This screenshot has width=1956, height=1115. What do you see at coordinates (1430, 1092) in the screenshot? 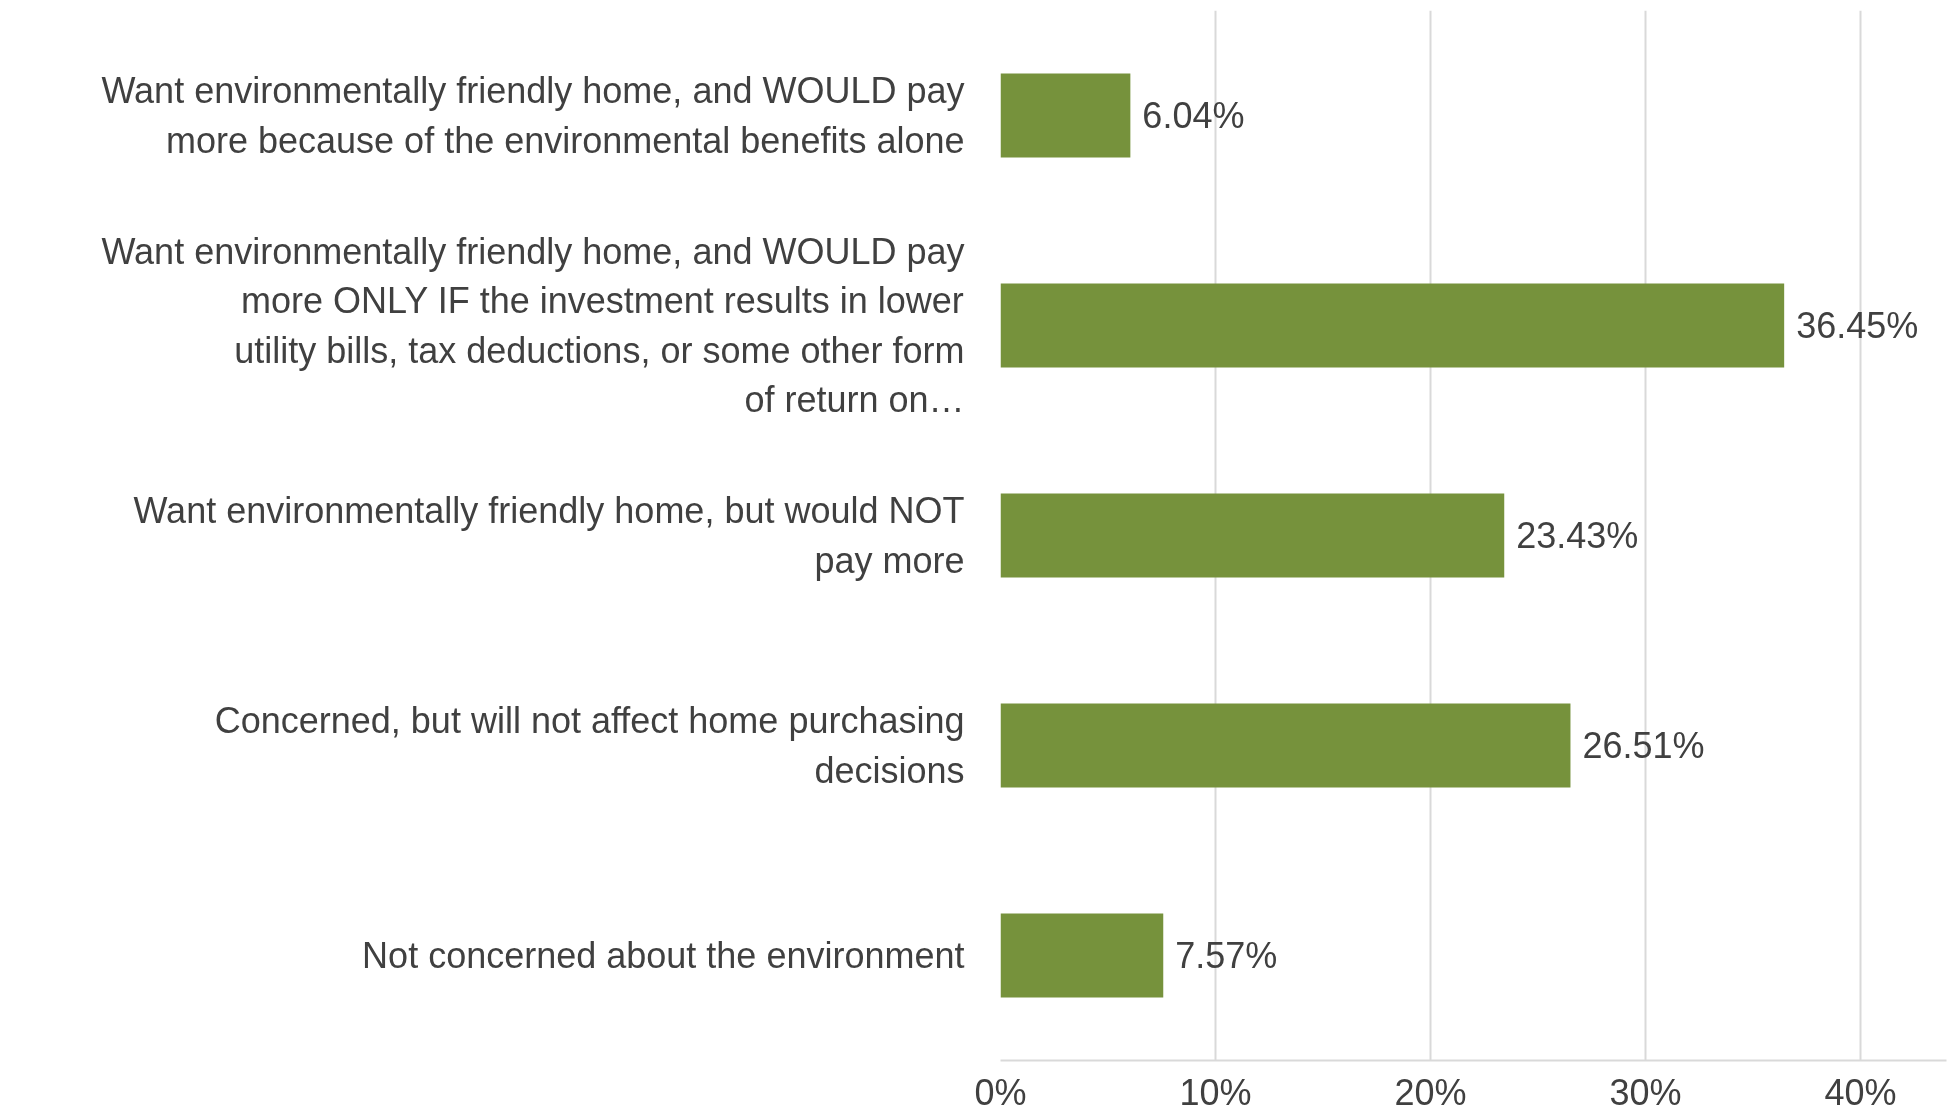
I see `x-tick-label: 20%` at bounding box center [1430, 1092].